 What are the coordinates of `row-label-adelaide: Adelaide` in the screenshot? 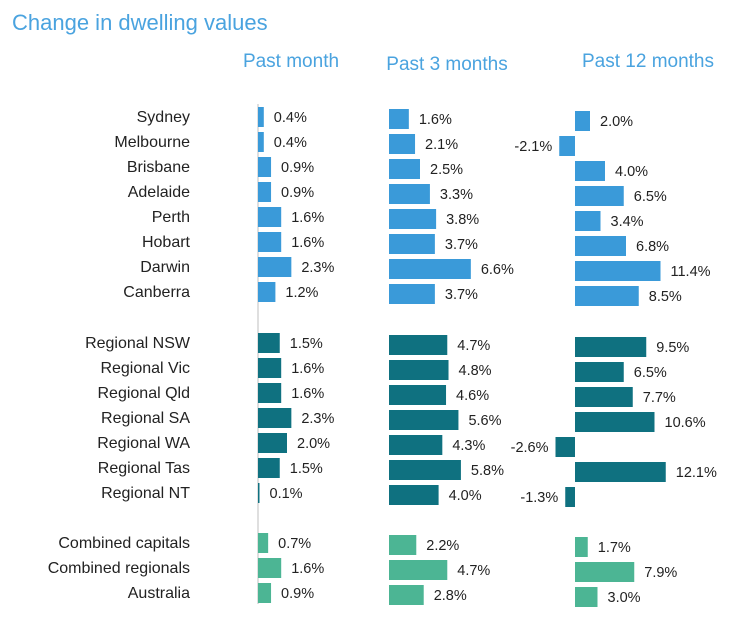 It's located at (159, 192).